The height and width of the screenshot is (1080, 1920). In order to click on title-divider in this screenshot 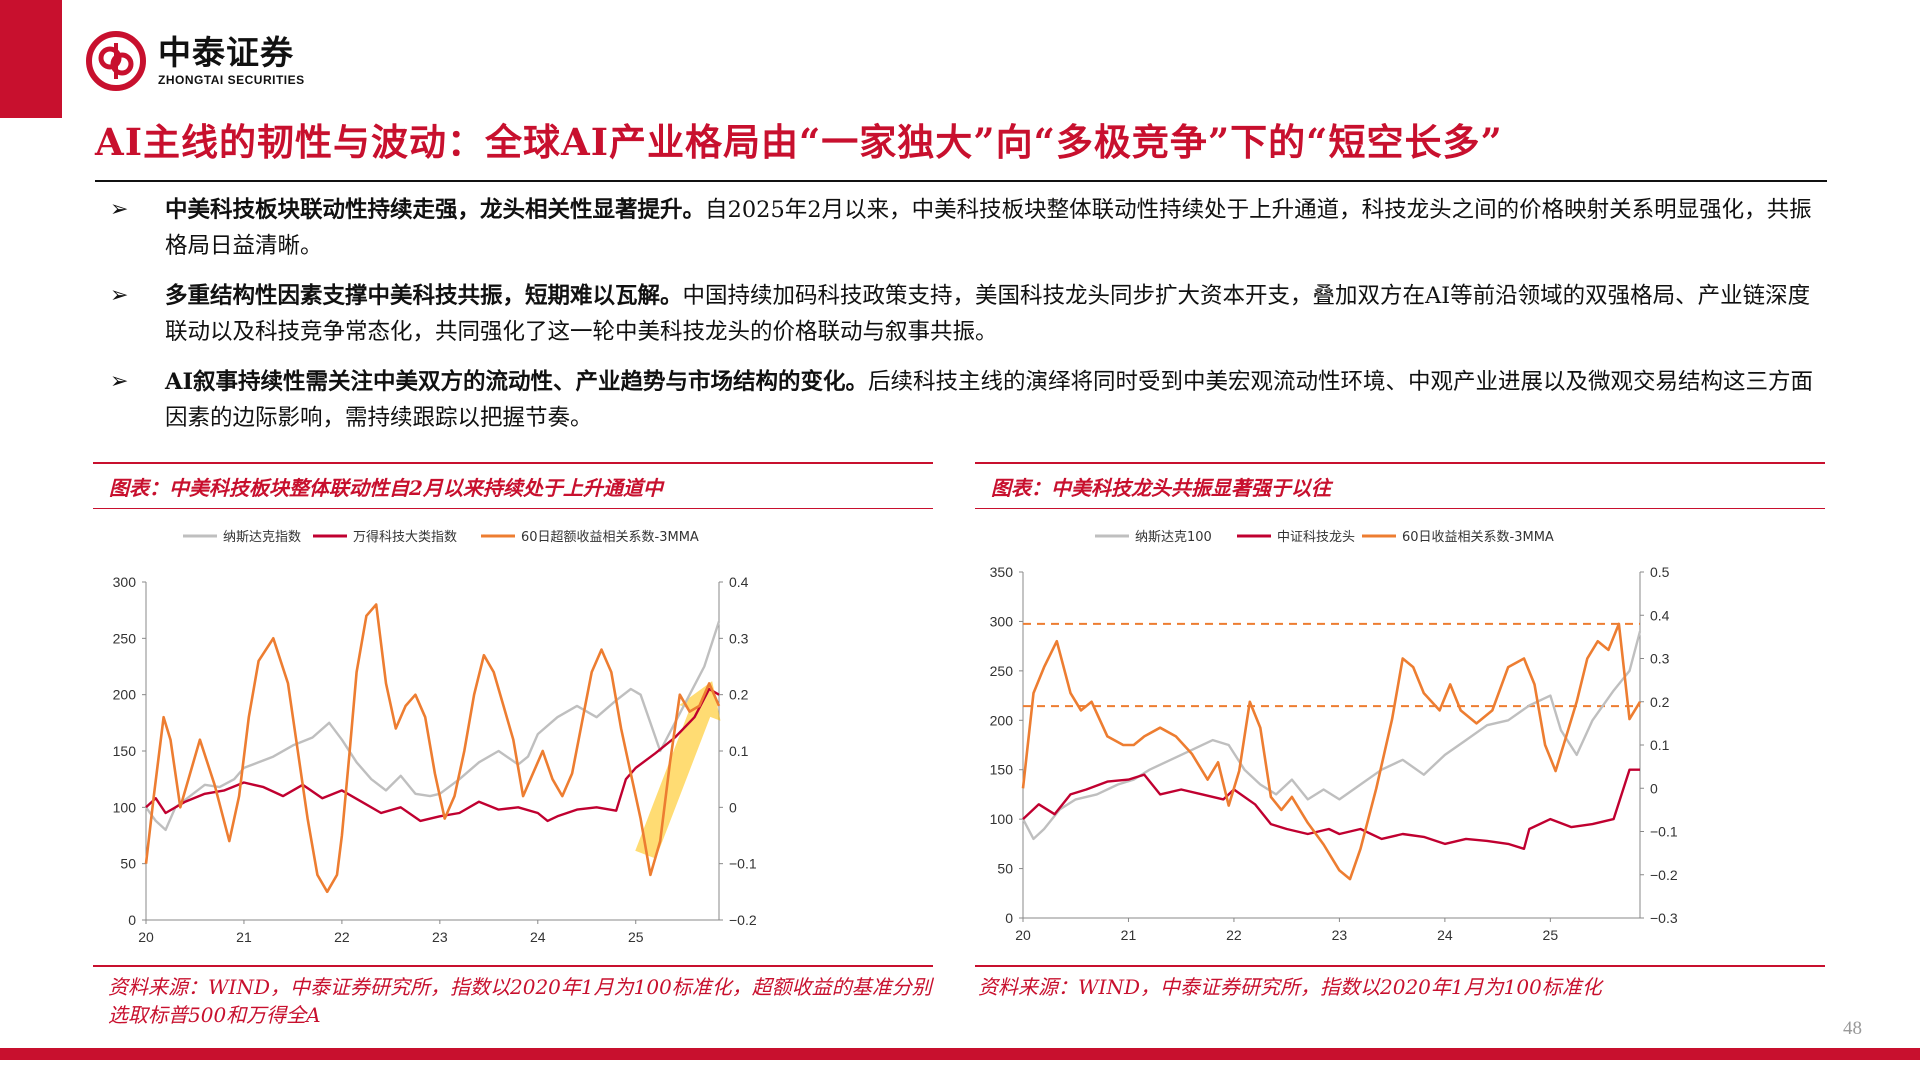, I will do `click(961, 181)`.